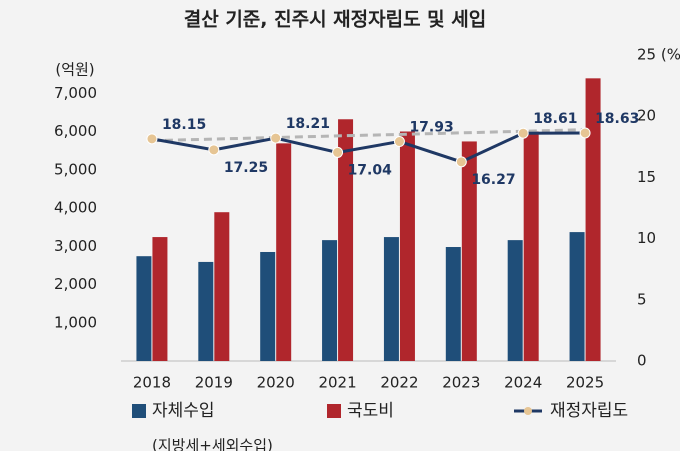 The width and height of the screenshot is (680, 451). I want to click on x-tick-label: 2025, so click(585, 383).